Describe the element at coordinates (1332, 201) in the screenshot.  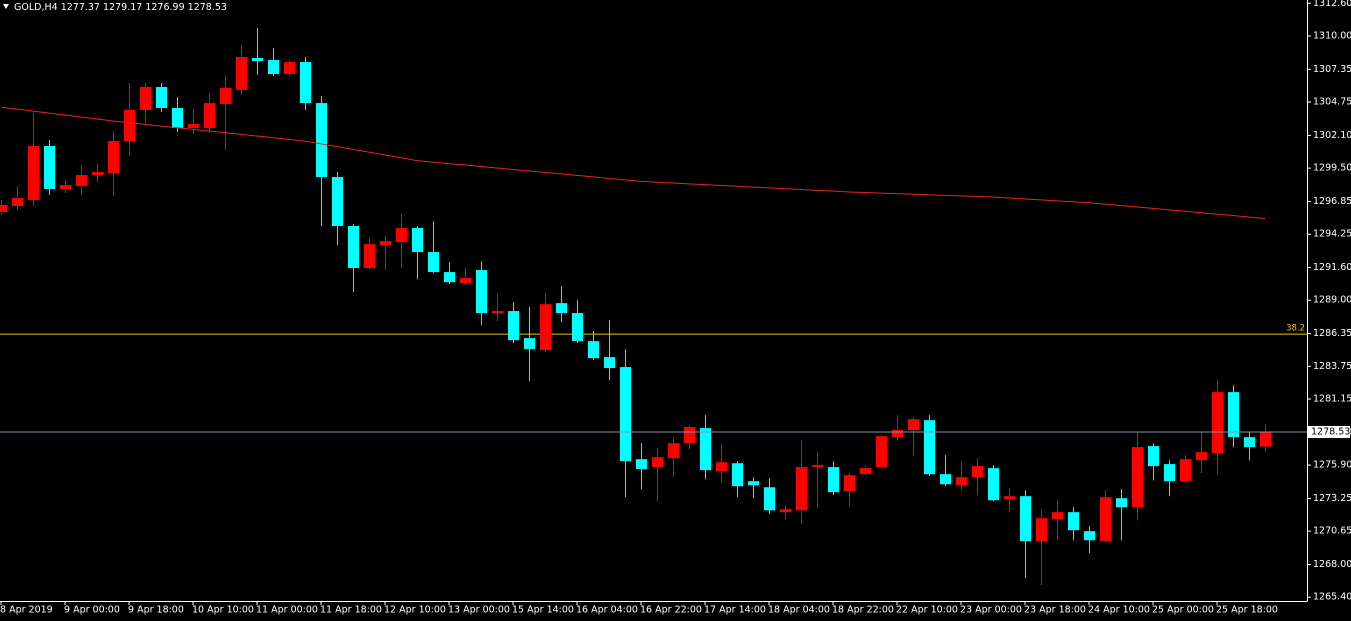
I see `y-tick-label: 1296.85` at that location.